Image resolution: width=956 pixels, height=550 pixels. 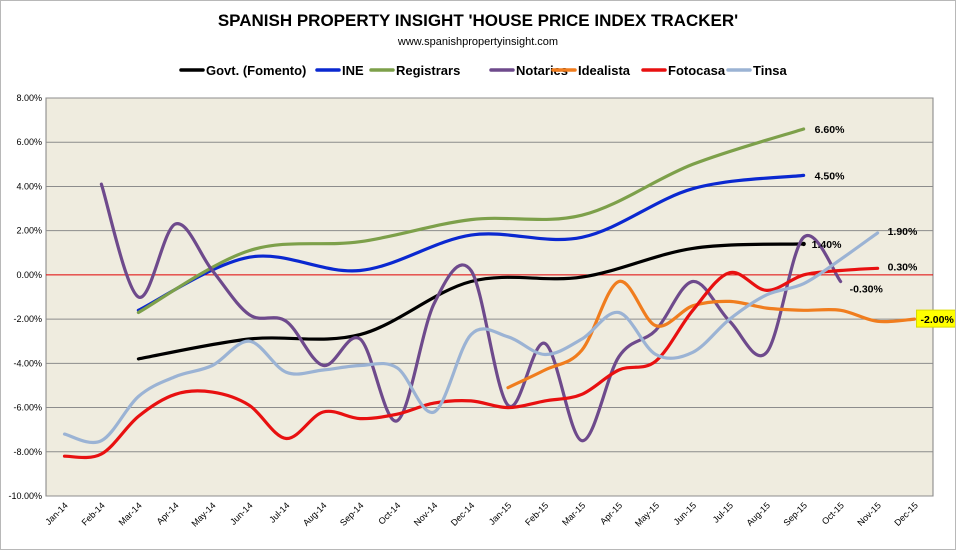 I want to click on x-tick-label: Aug-15, so click(x=759, y=514).